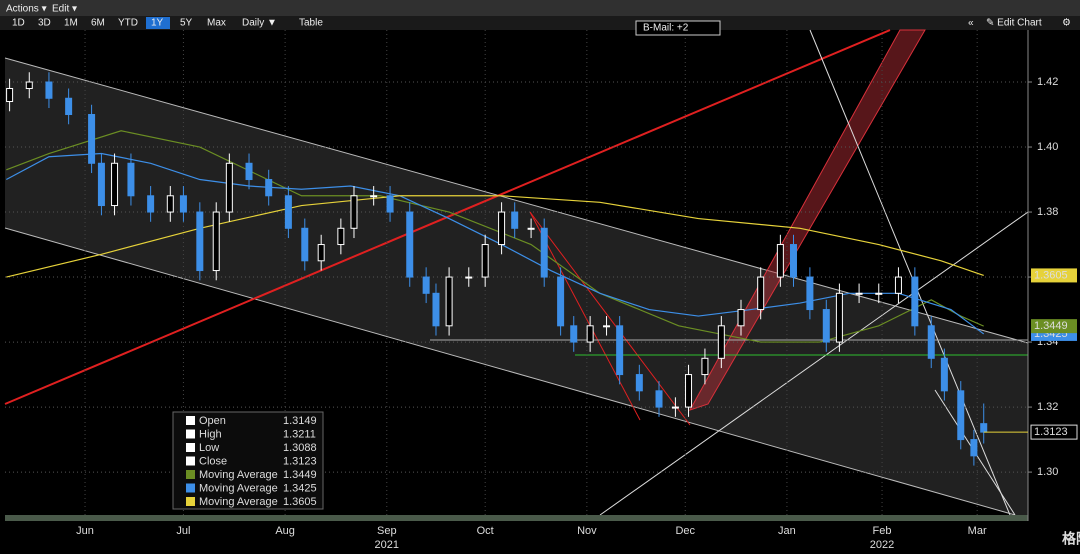  I want to click on bmail-box, so click(678, 28).